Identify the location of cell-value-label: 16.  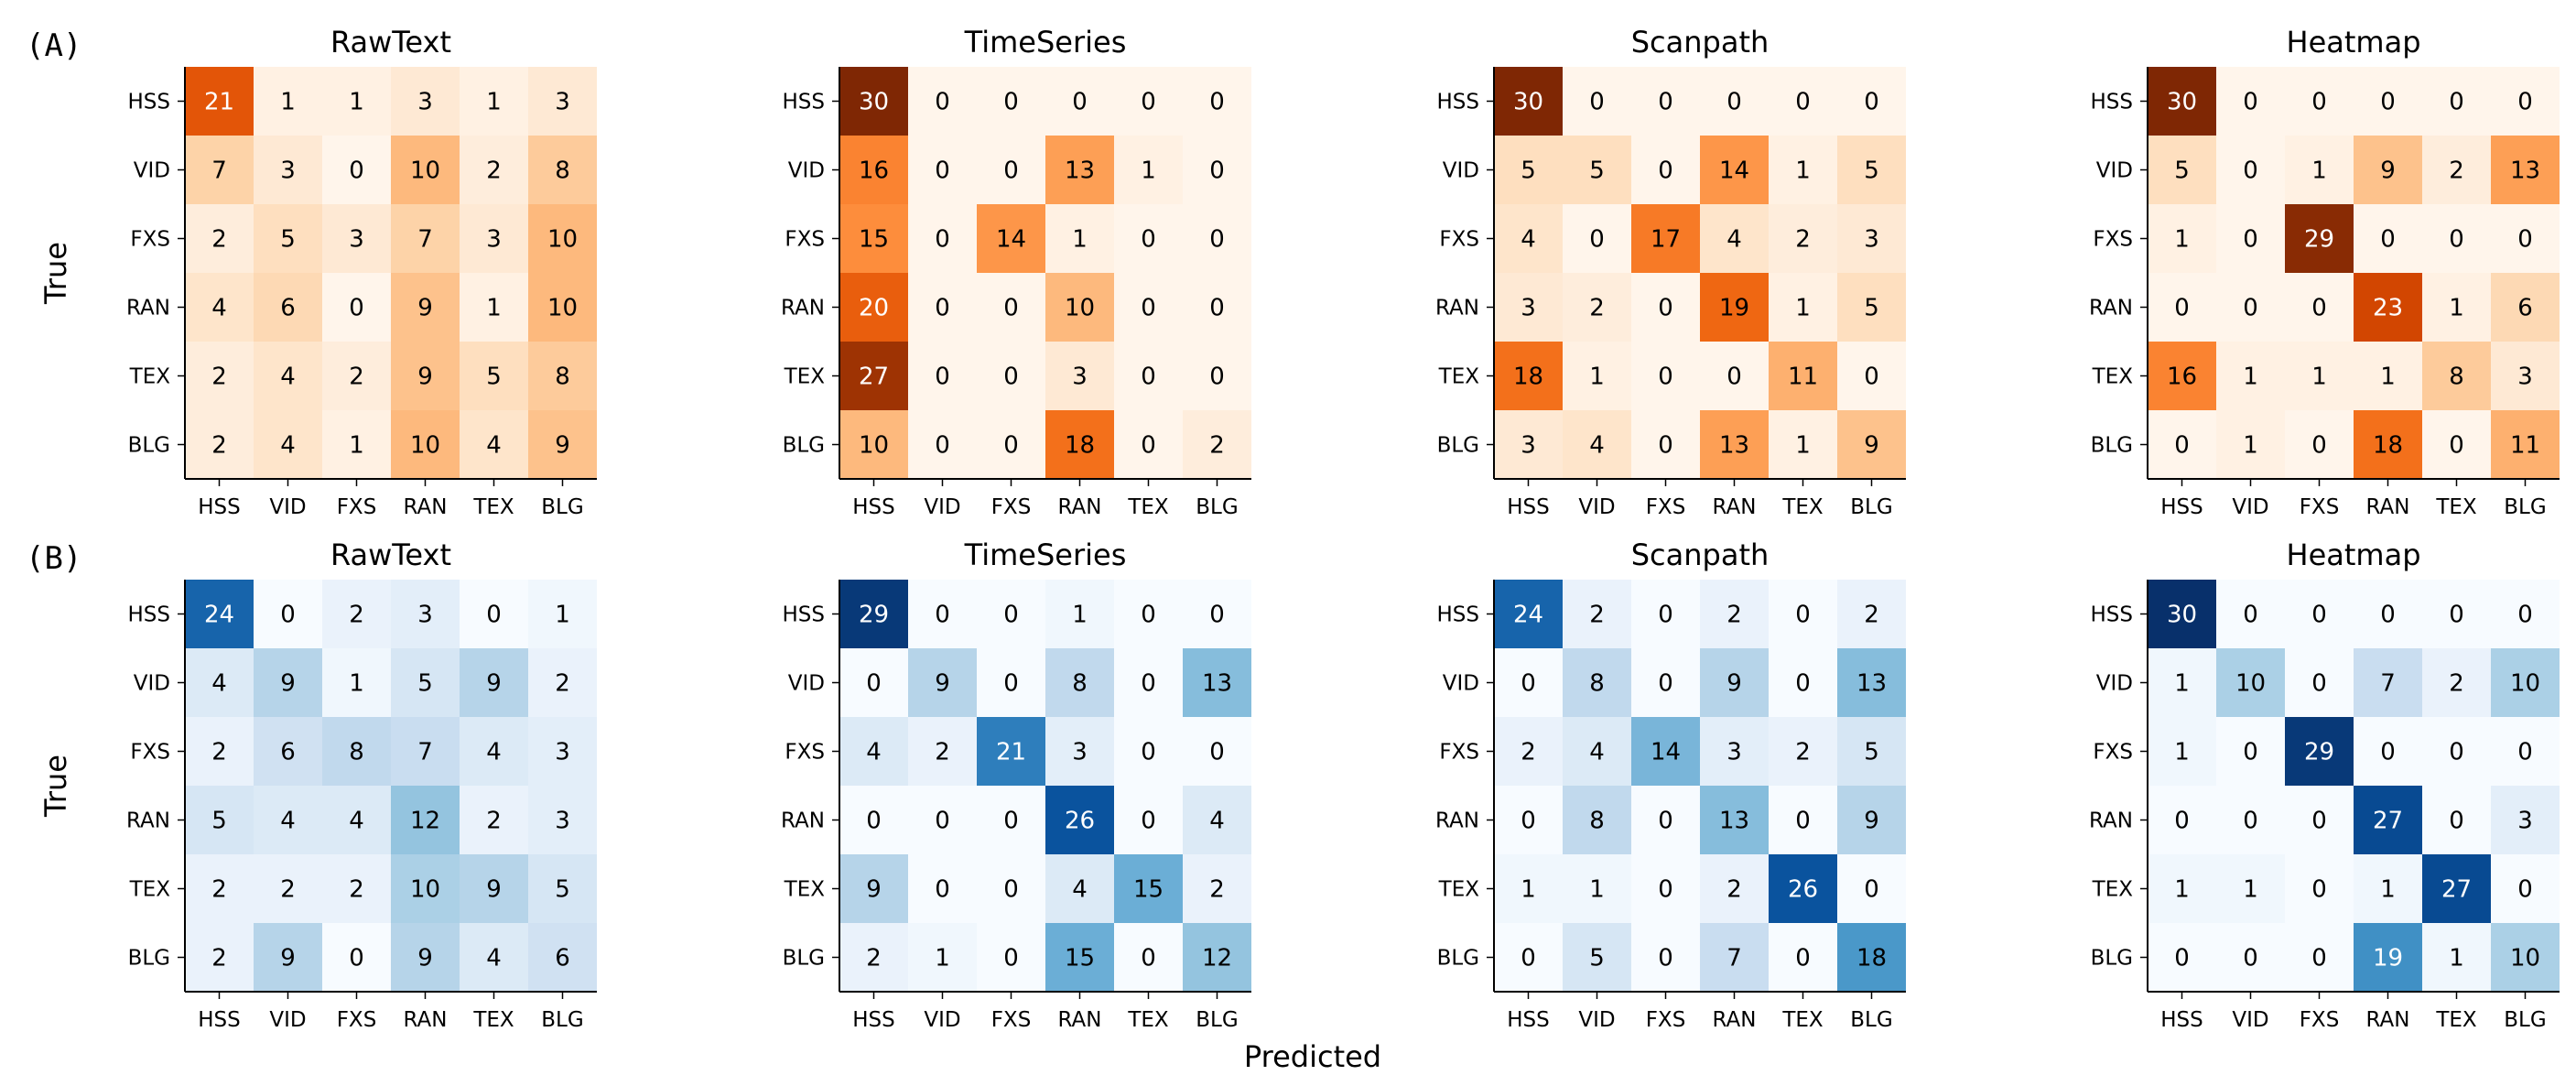
(874, 171).